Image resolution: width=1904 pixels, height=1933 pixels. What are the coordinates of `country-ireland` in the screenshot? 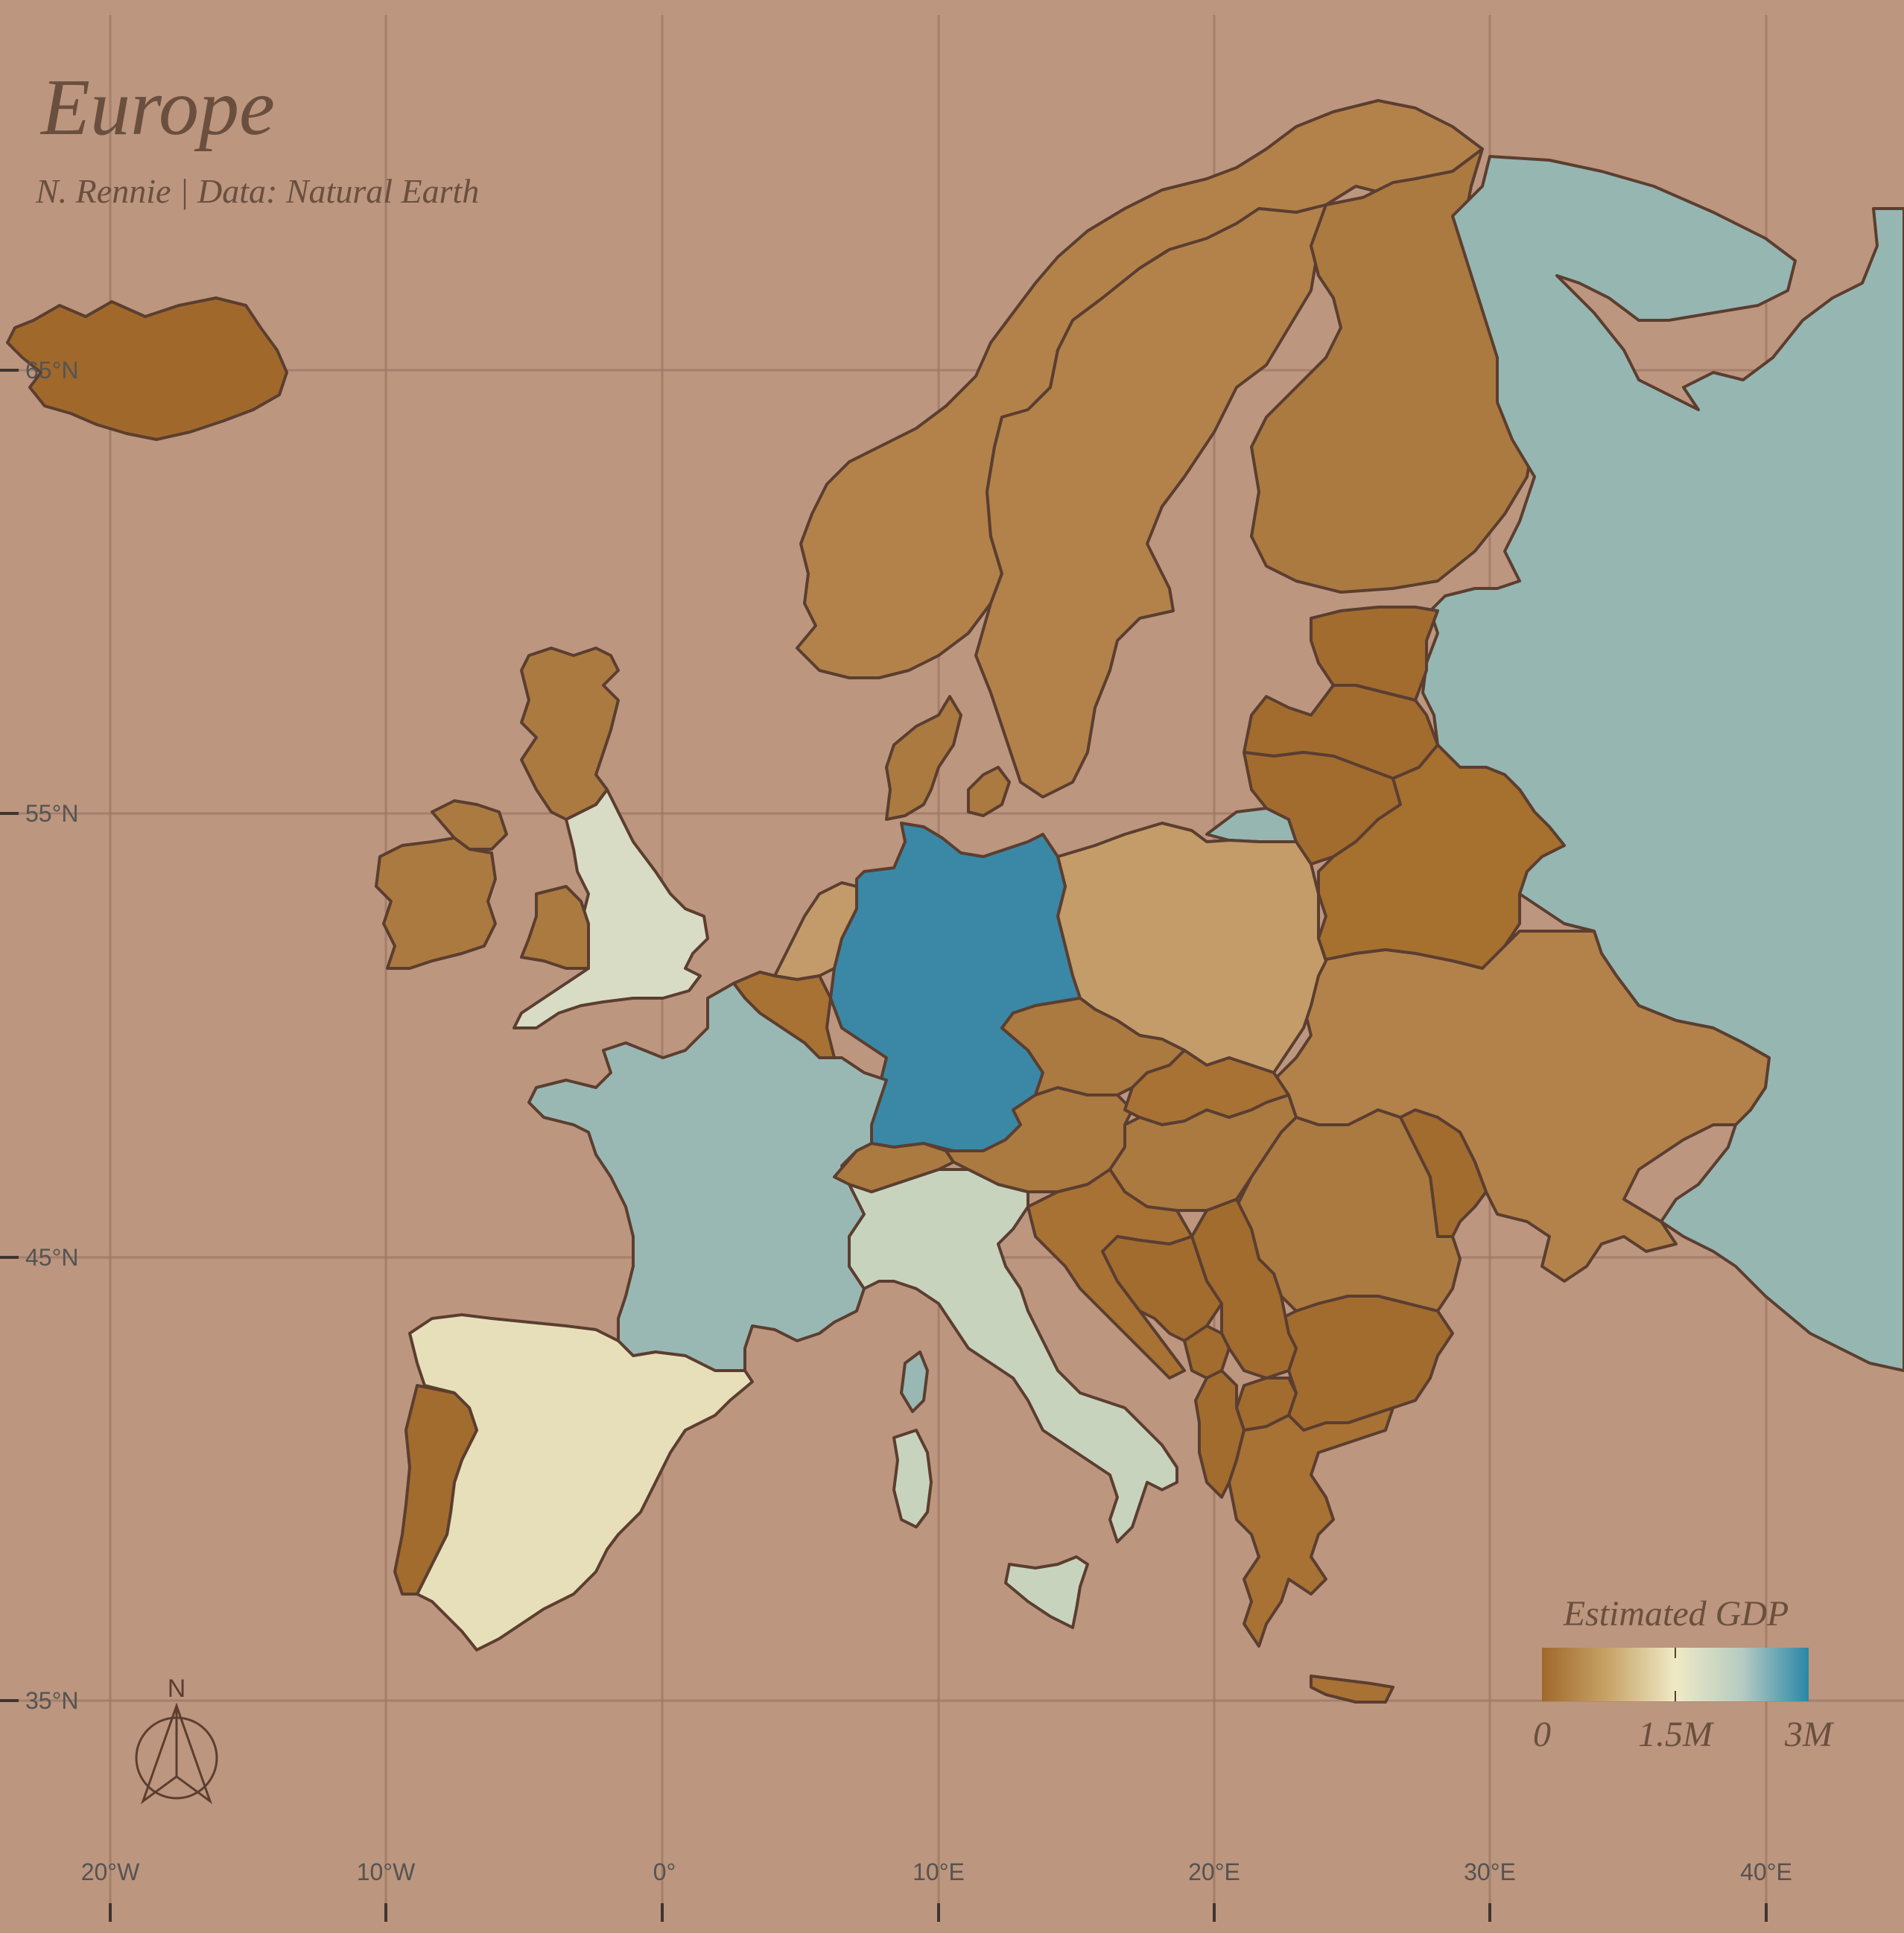 It's located at (436, 903).